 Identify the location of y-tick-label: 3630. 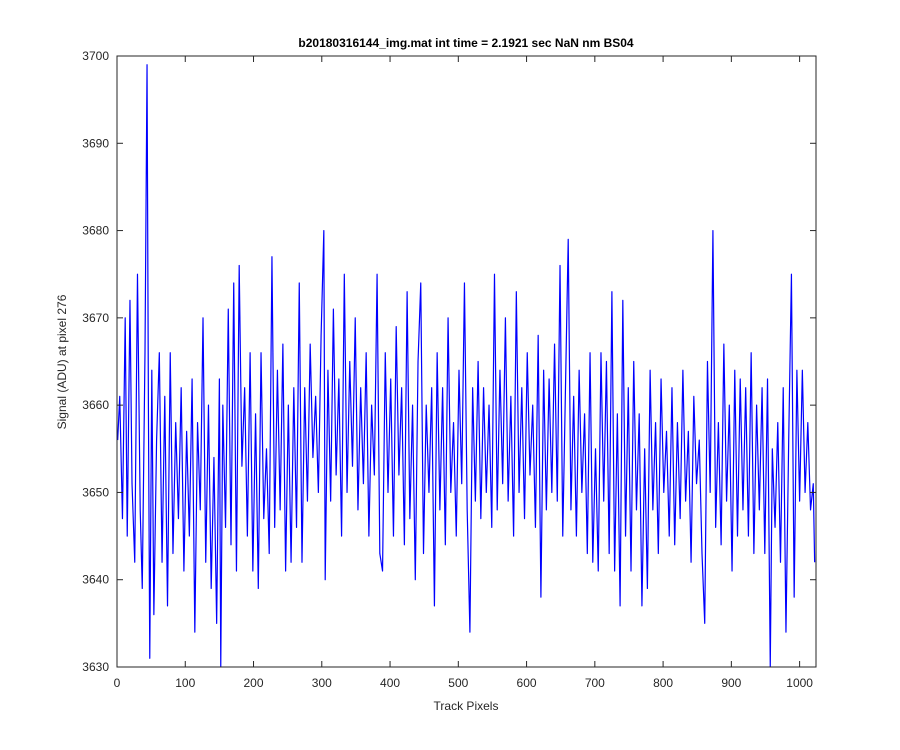
(95, 667).